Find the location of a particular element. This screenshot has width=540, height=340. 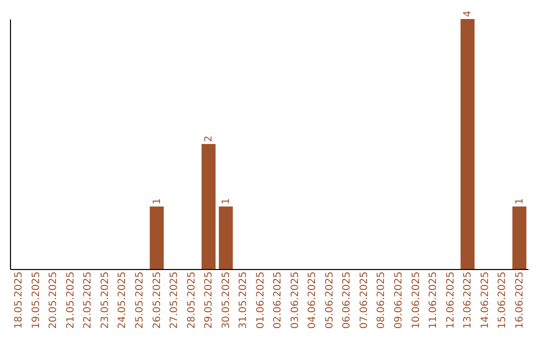

x-tick-label: 07.06.2025 is located at coordinates (364, 300).